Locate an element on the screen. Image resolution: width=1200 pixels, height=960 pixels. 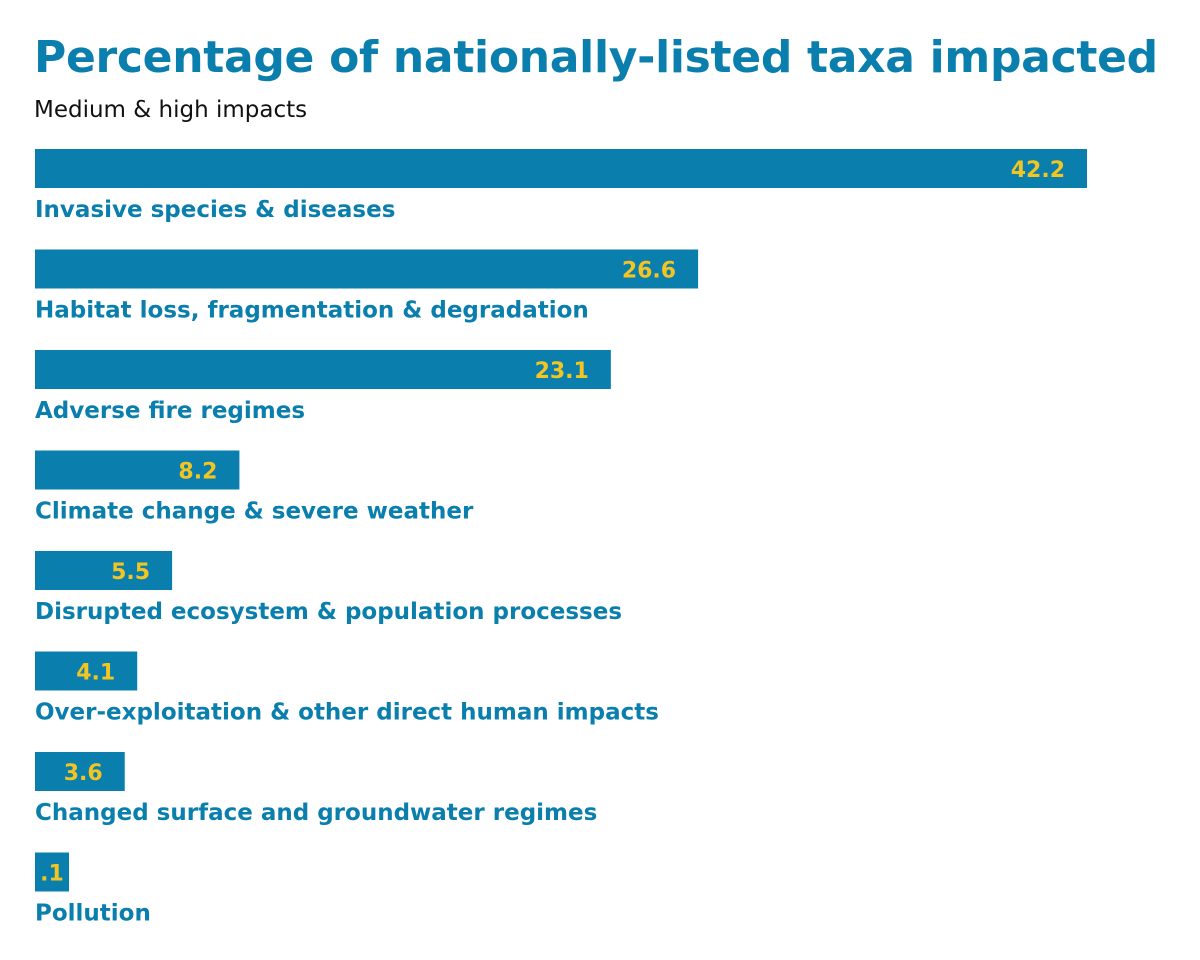
category-label: Climate change & severe weather is located at coordinates (254, 512).